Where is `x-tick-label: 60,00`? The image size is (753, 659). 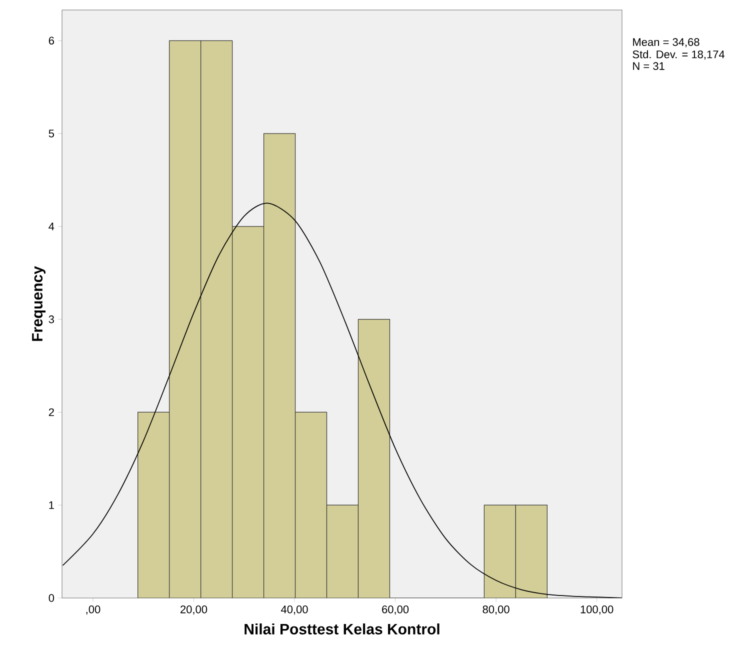
x-tick-label: 60,00 is located at coordinates (395, 610).